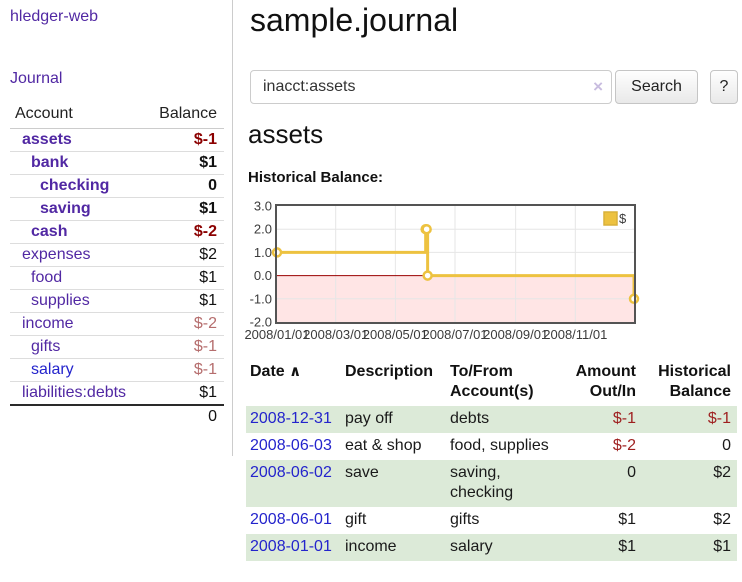 The height and width of the screenshot is (582, 742). Describe the element at coordinates (724, 87) in the screenshot. I see `help-button: ?` at that location.